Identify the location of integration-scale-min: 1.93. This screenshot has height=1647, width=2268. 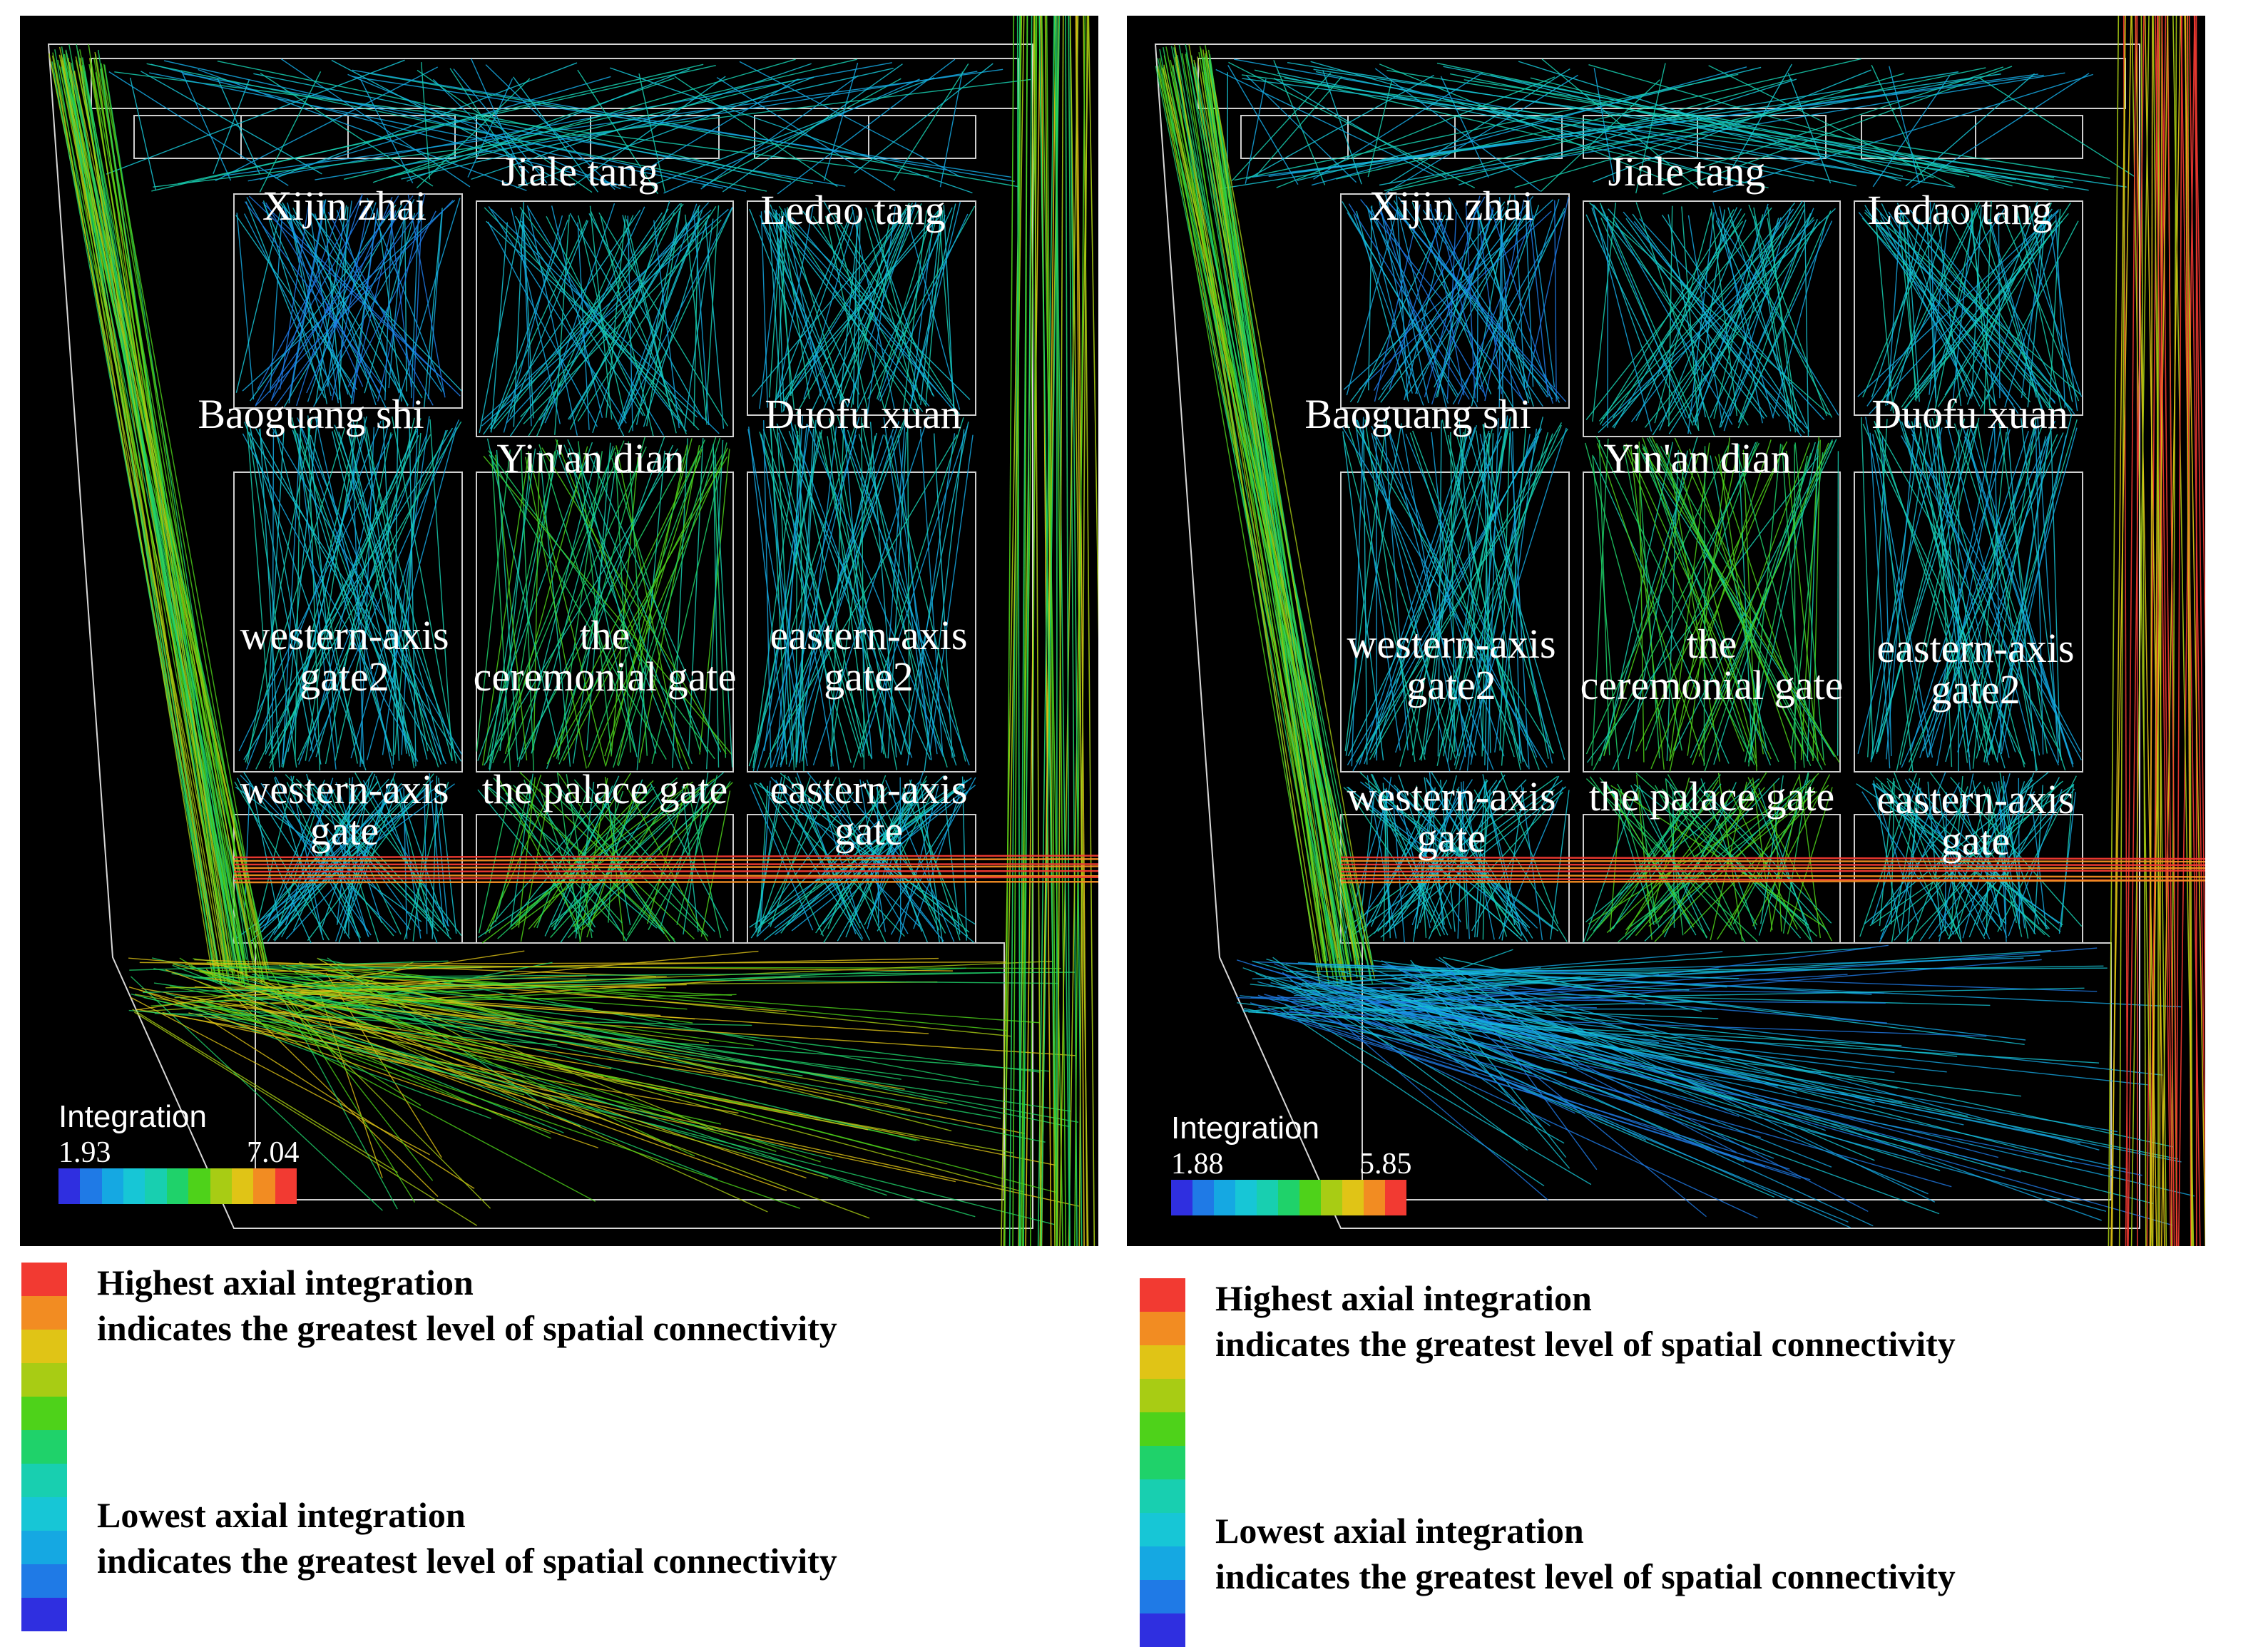
(84, 1152).